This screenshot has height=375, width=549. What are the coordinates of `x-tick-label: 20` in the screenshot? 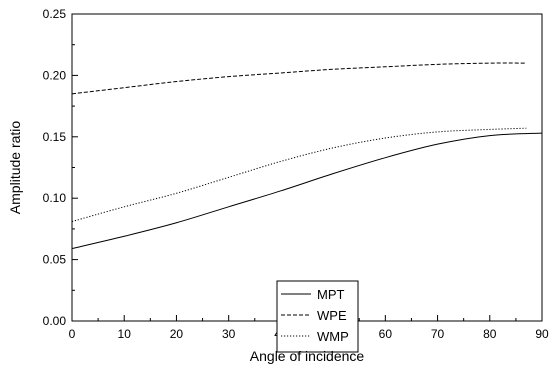 It's located at (177, 334).